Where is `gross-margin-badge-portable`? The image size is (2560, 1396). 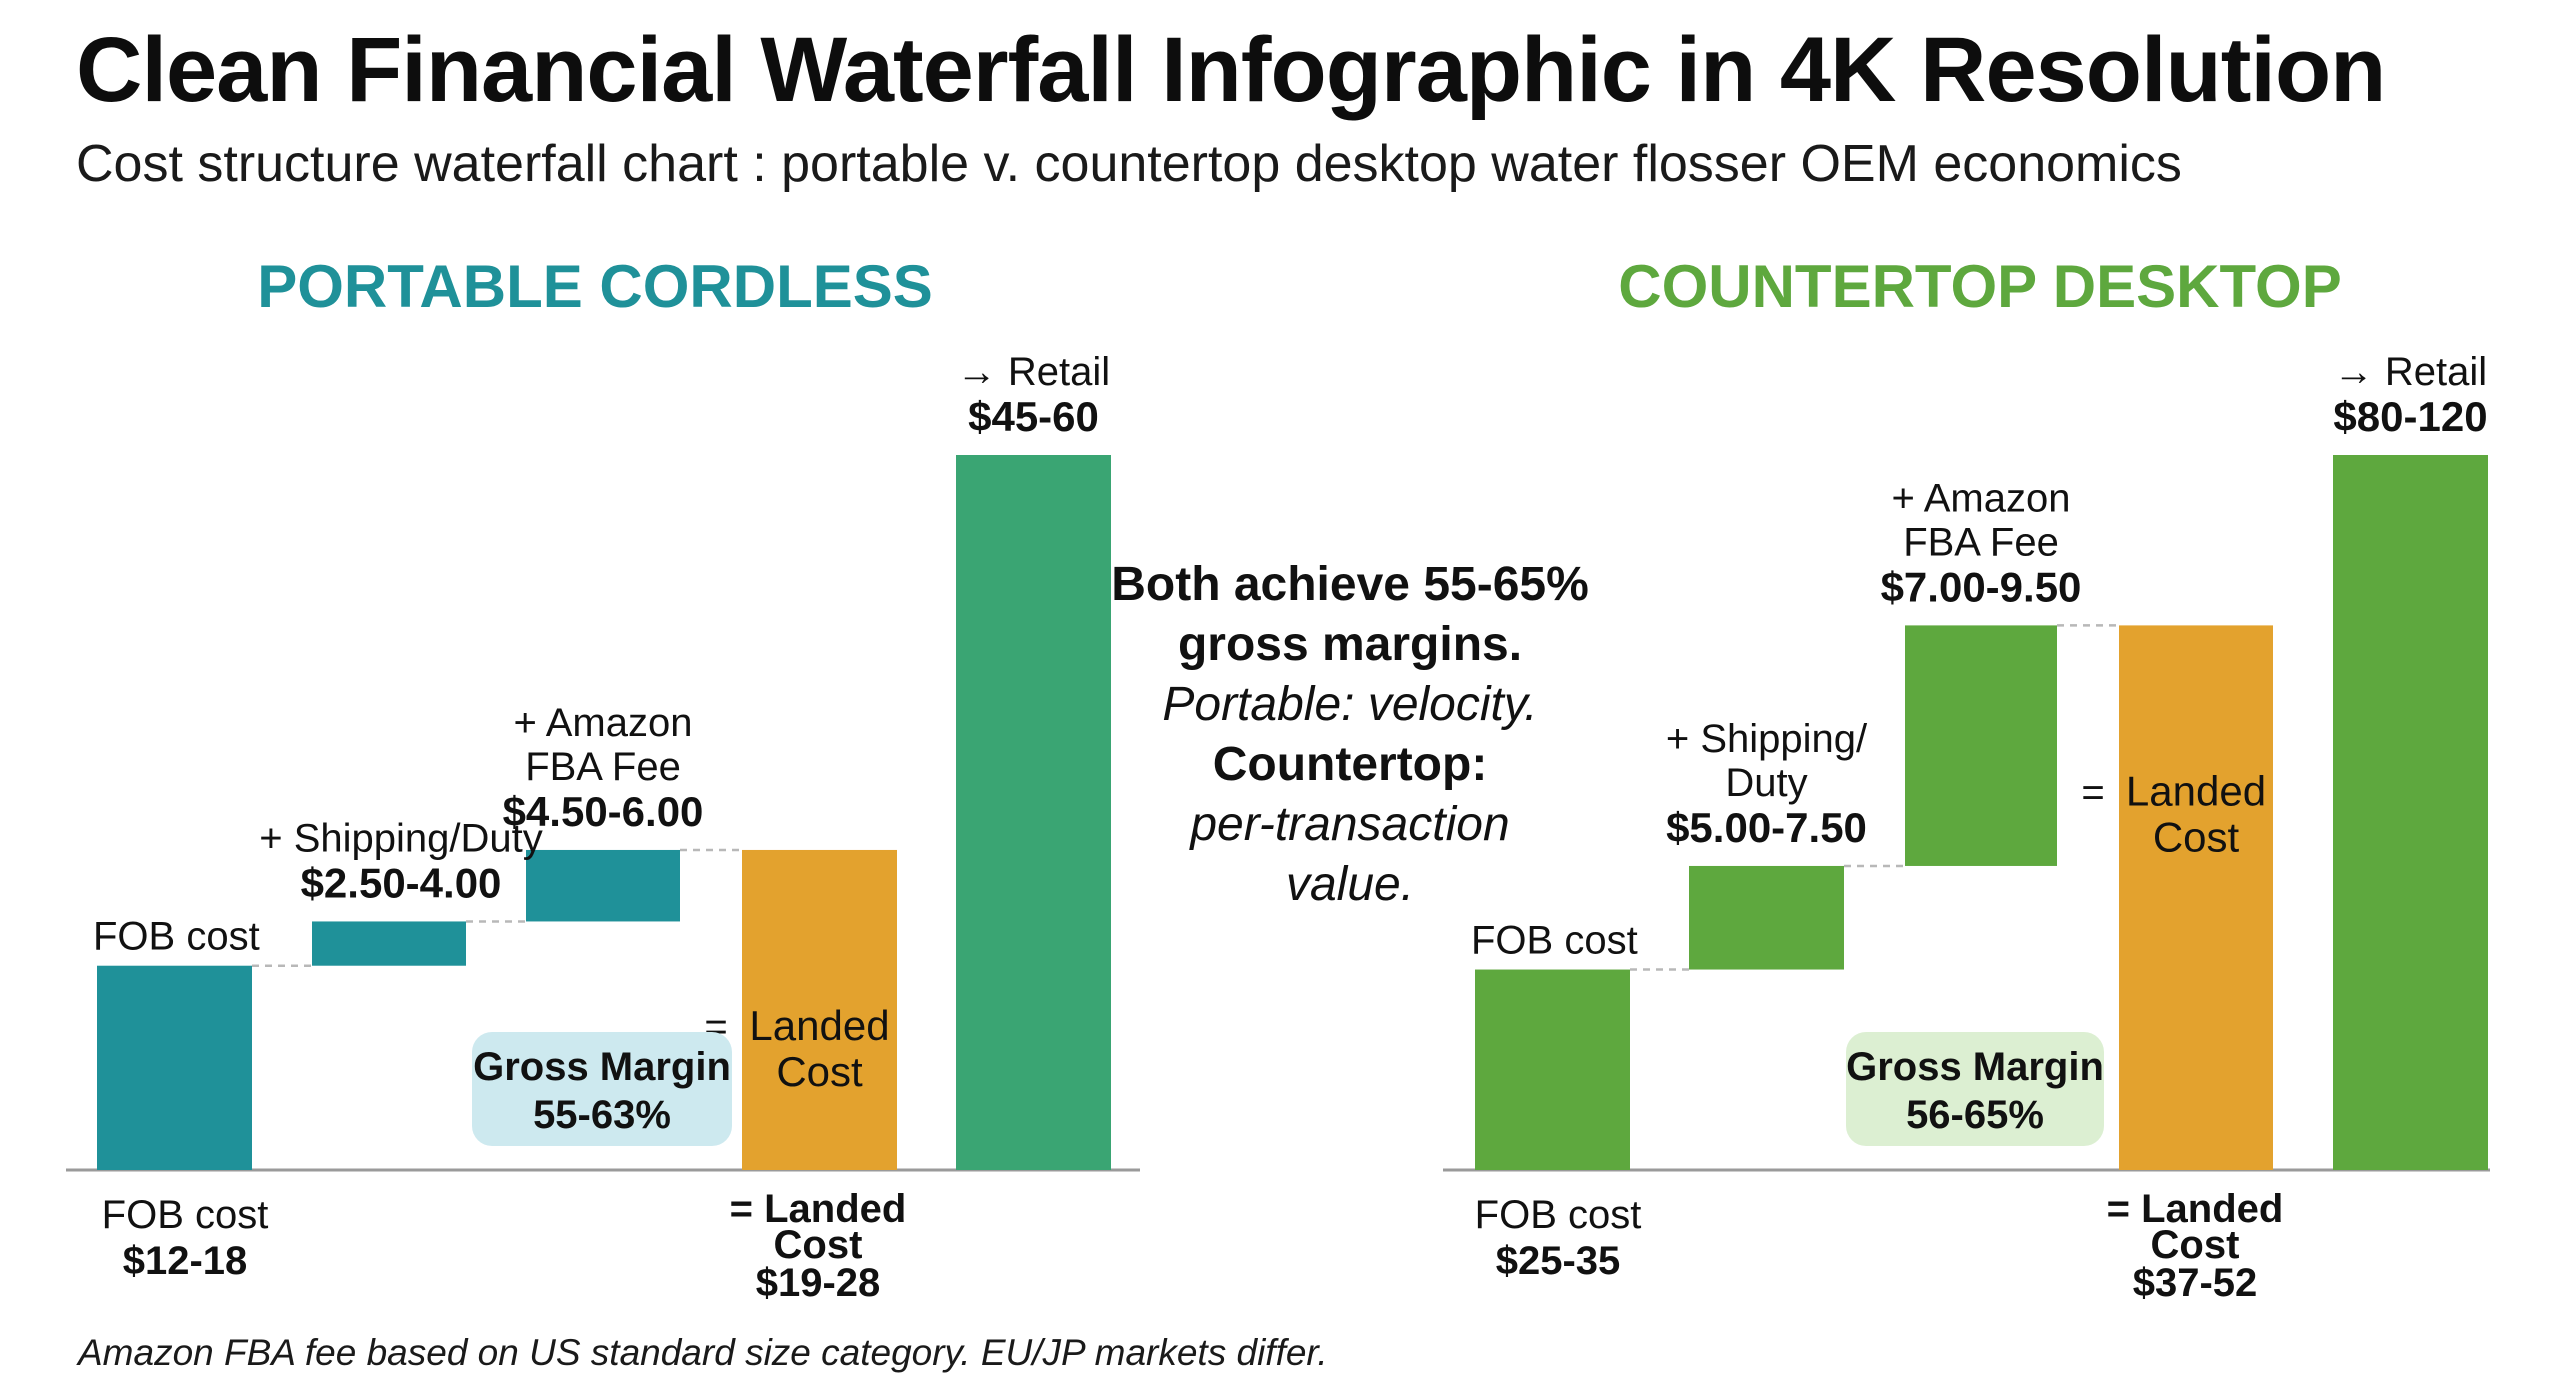 gross-margin-badge-portable is located at coordinates (602, 1089).